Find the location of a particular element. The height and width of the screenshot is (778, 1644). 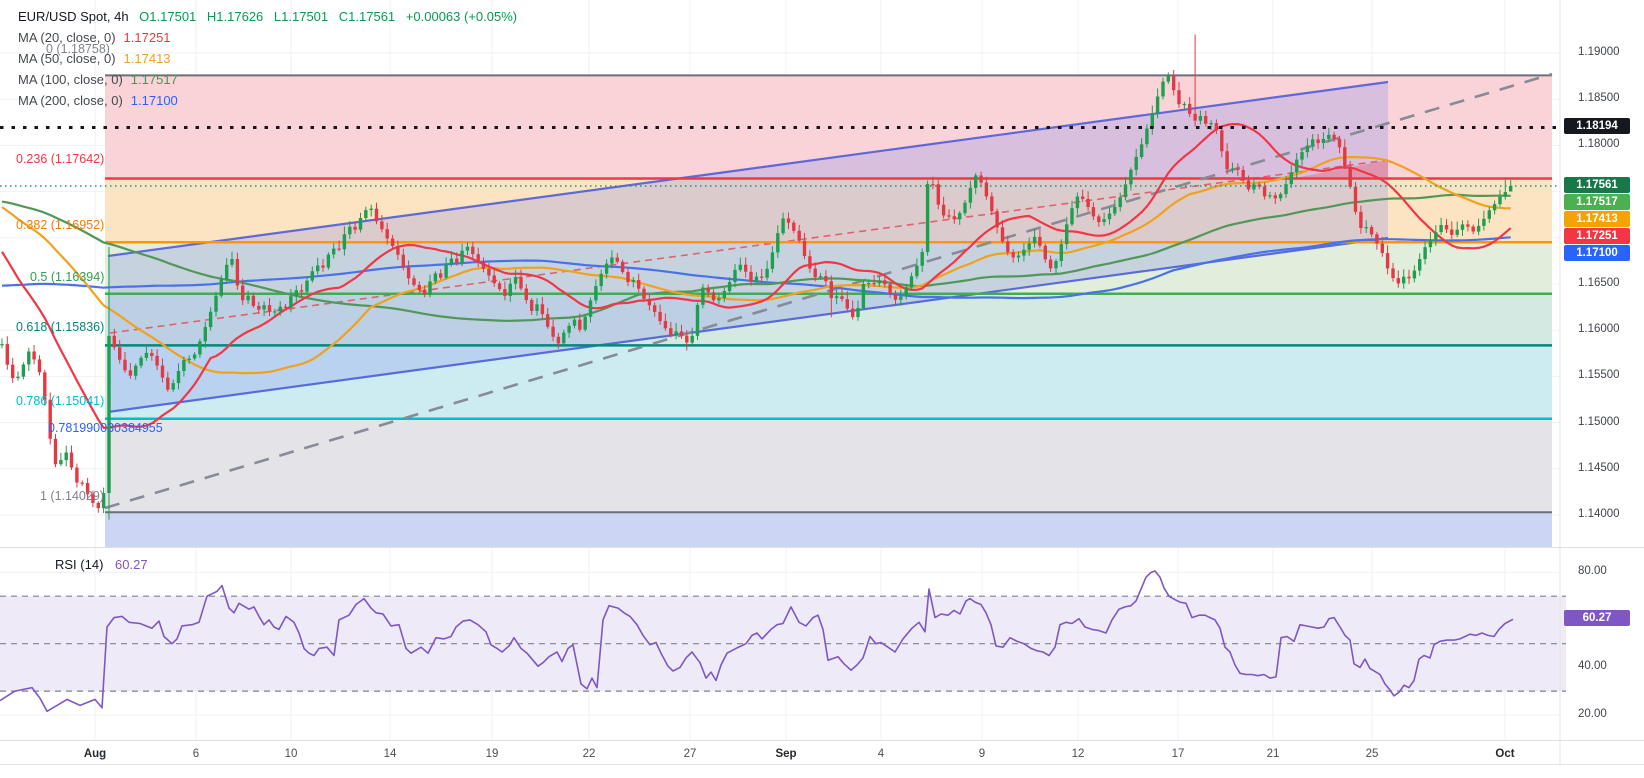

time-axis-label: 4 is located at coordinates (881, 754).